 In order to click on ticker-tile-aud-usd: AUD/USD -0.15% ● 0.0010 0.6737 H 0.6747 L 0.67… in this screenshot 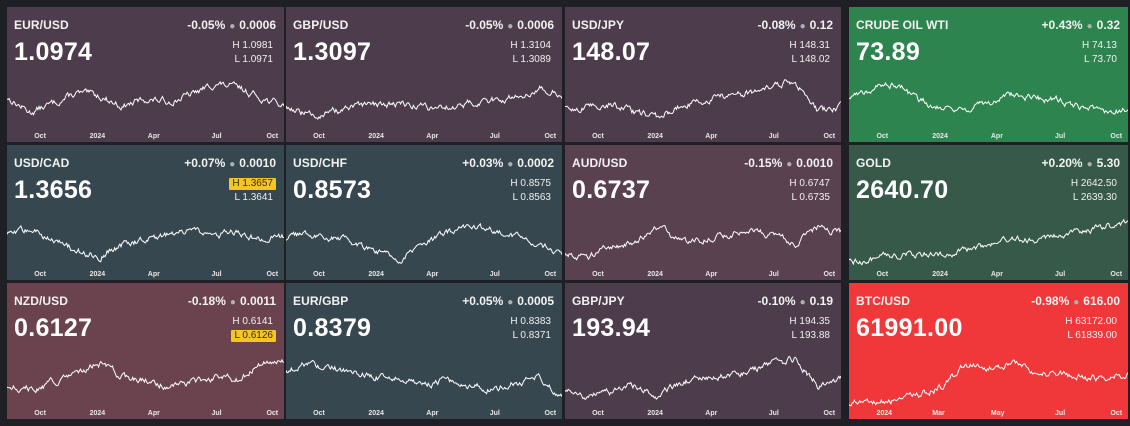, I will do `click(703, 212)`.